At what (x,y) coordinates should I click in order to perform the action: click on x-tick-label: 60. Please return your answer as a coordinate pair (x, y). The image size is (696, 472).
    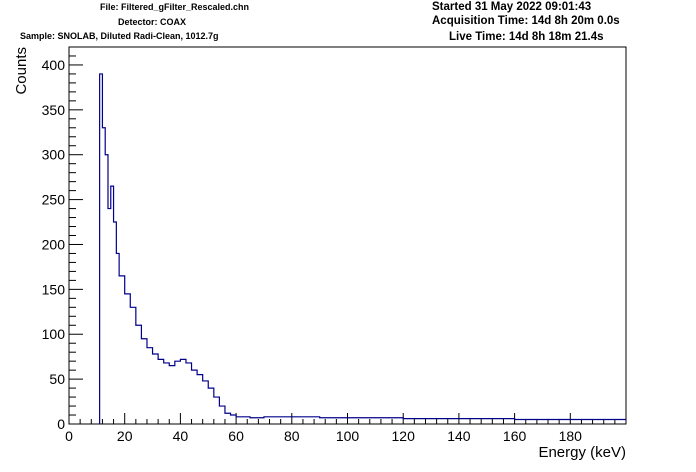
    Looking at the image, I should click on (236, 436).